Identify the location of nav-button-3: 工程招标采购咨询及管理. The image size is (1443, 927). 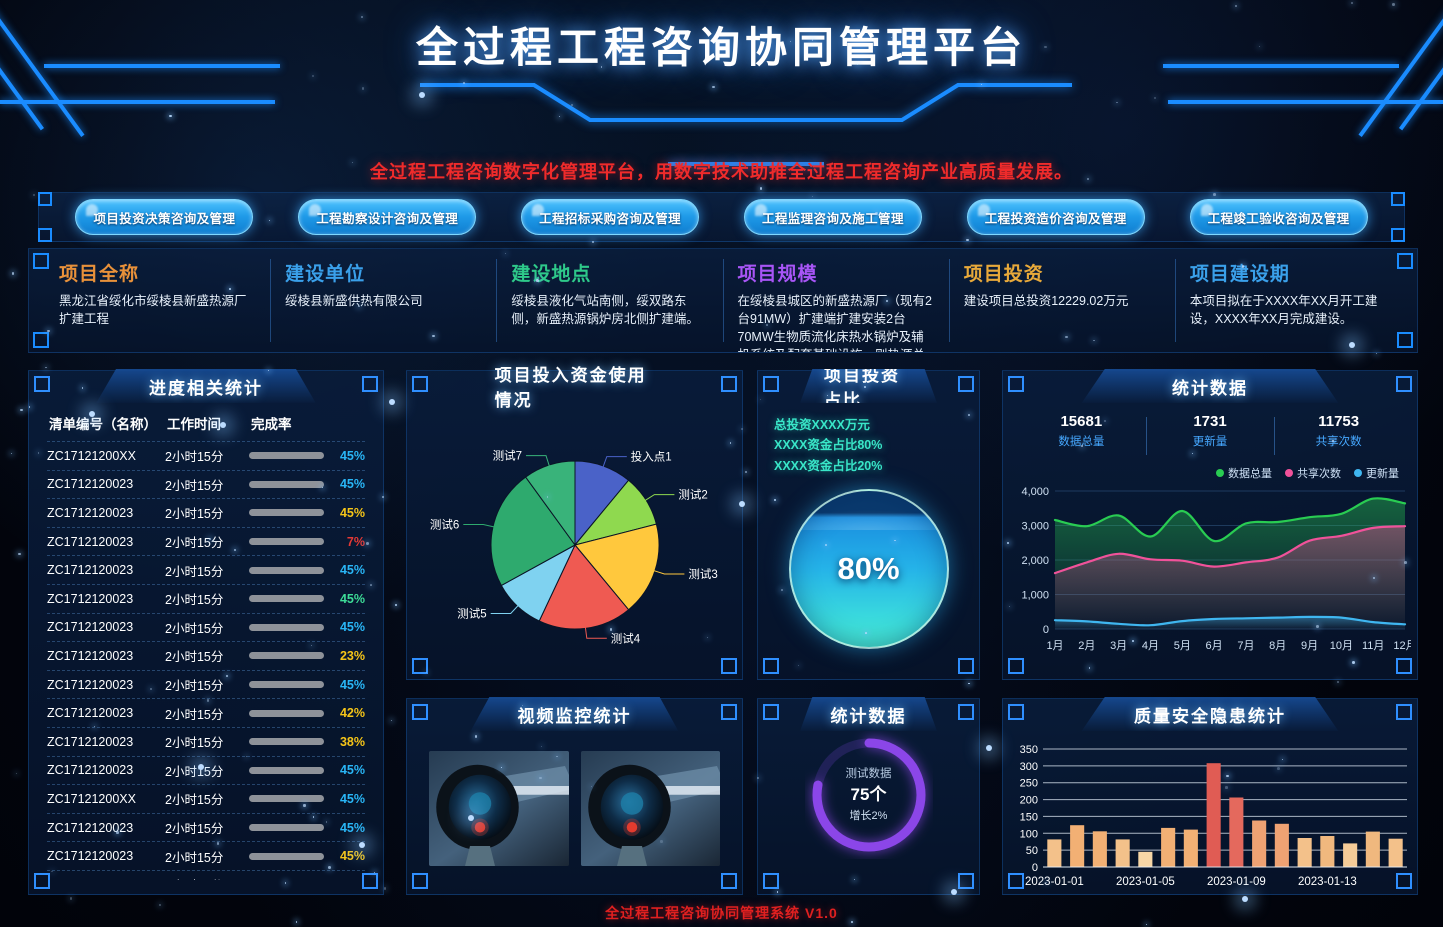
(610, 217).